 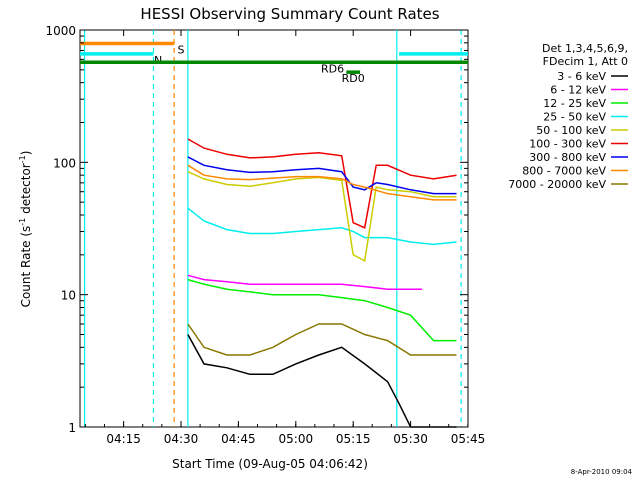 I want to click on y-axis-label: Count Rate (s-1 detector-1), so click(x=25, y=229).